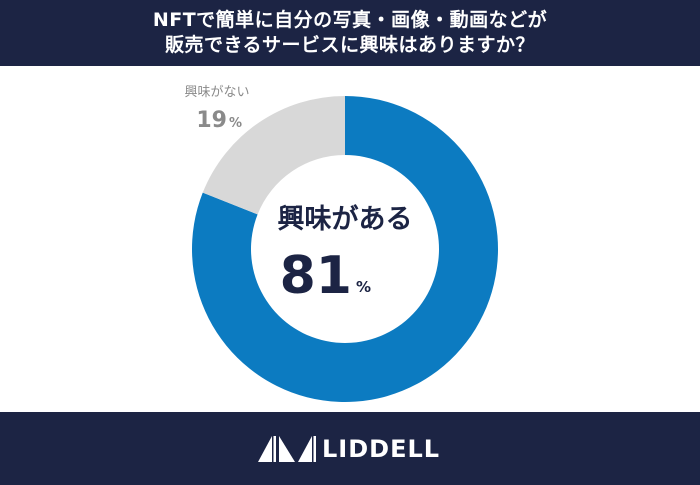  What do you see at coordinates (287, 449) in the screenshot?
I see `liddell-logo-icon` at bounding box center [287, 449].